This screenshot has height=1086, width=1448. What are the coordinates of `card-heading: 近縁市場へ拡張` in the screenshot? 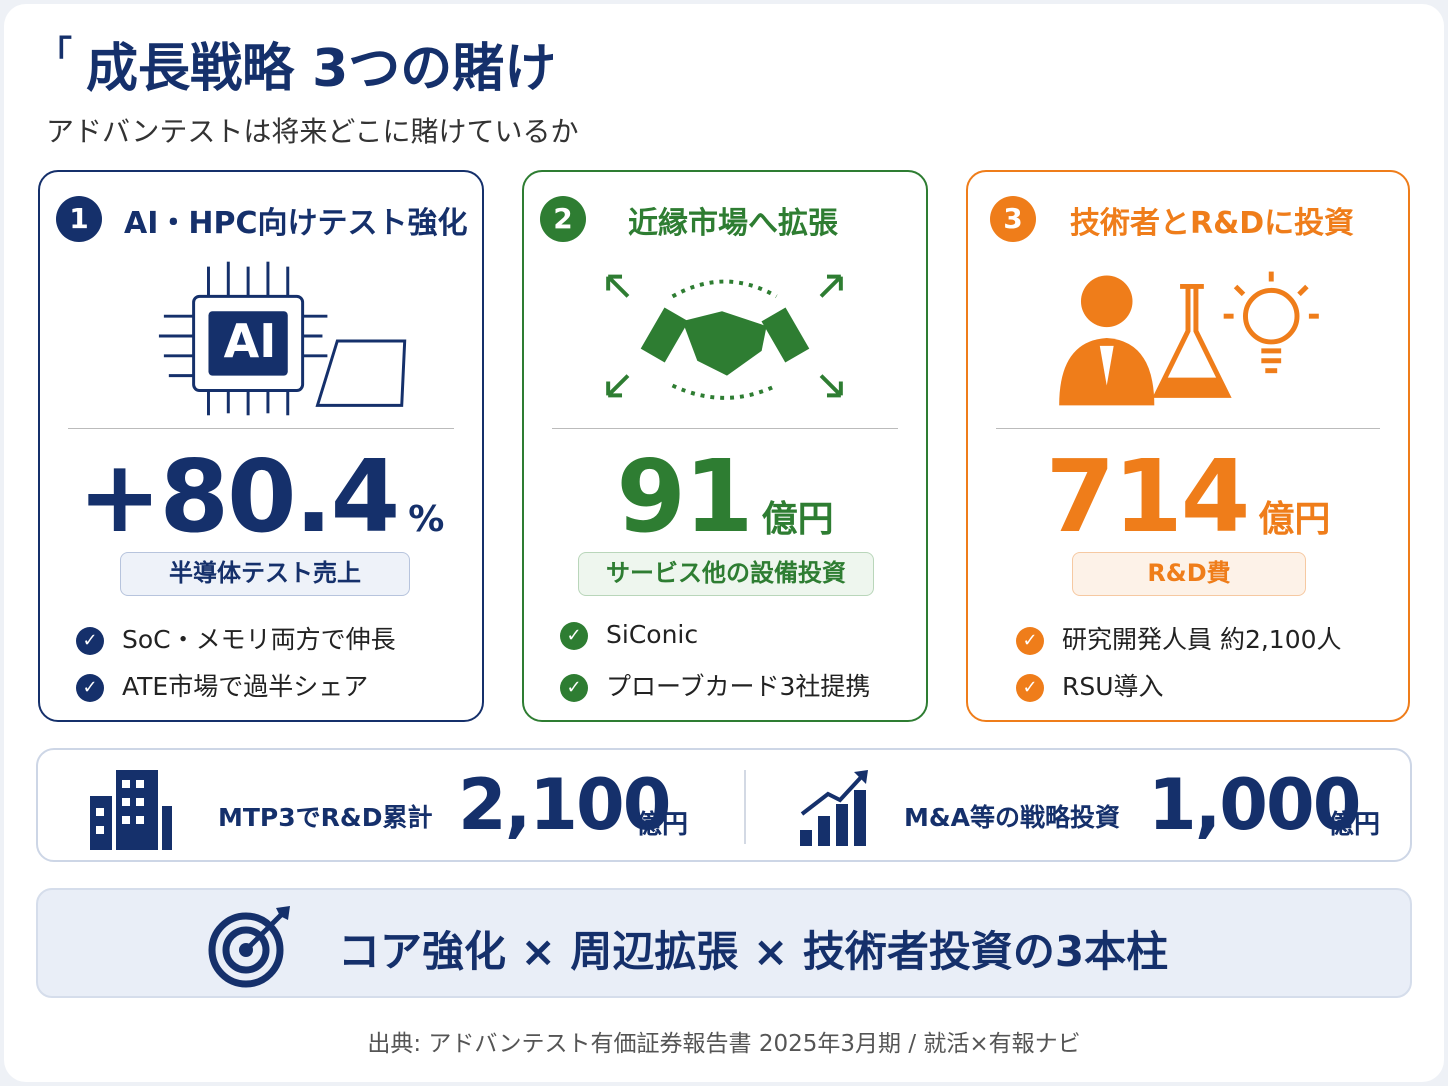 It's located at (733, 223).